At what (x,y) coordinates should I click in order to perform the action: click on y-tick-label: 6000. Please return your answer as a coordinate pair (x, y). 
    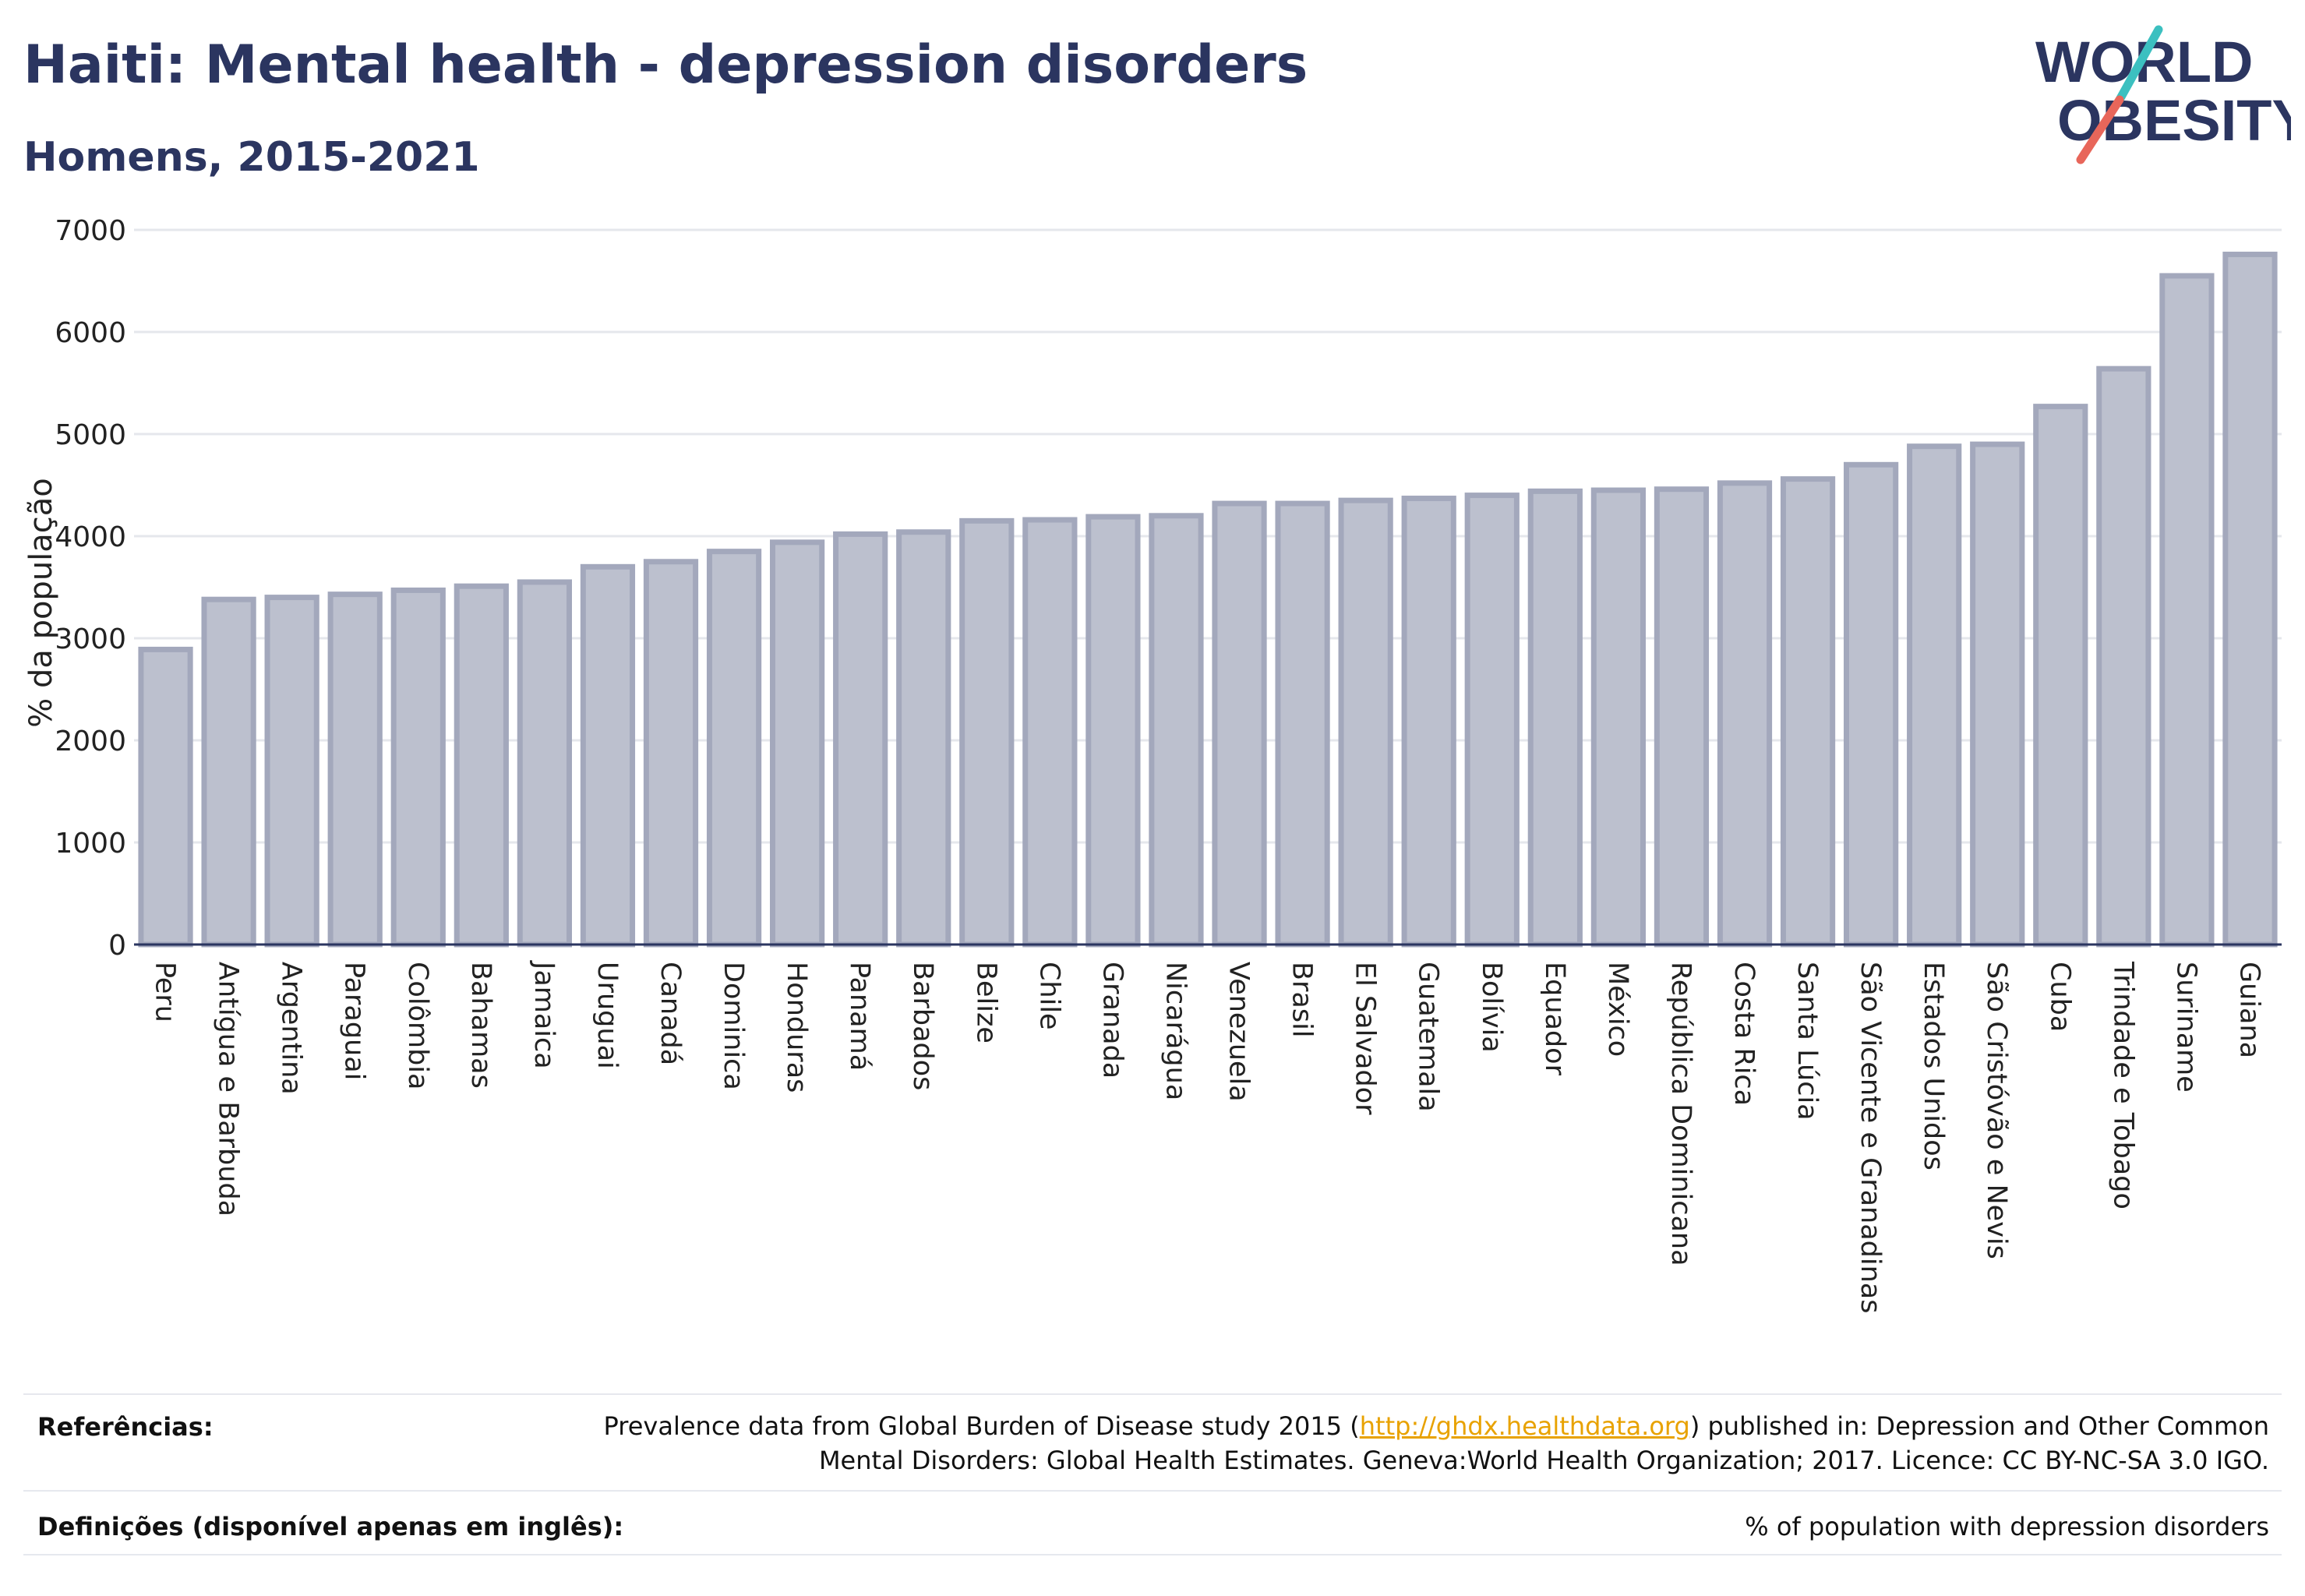
    Looking at the image, I should click on (90, 333).